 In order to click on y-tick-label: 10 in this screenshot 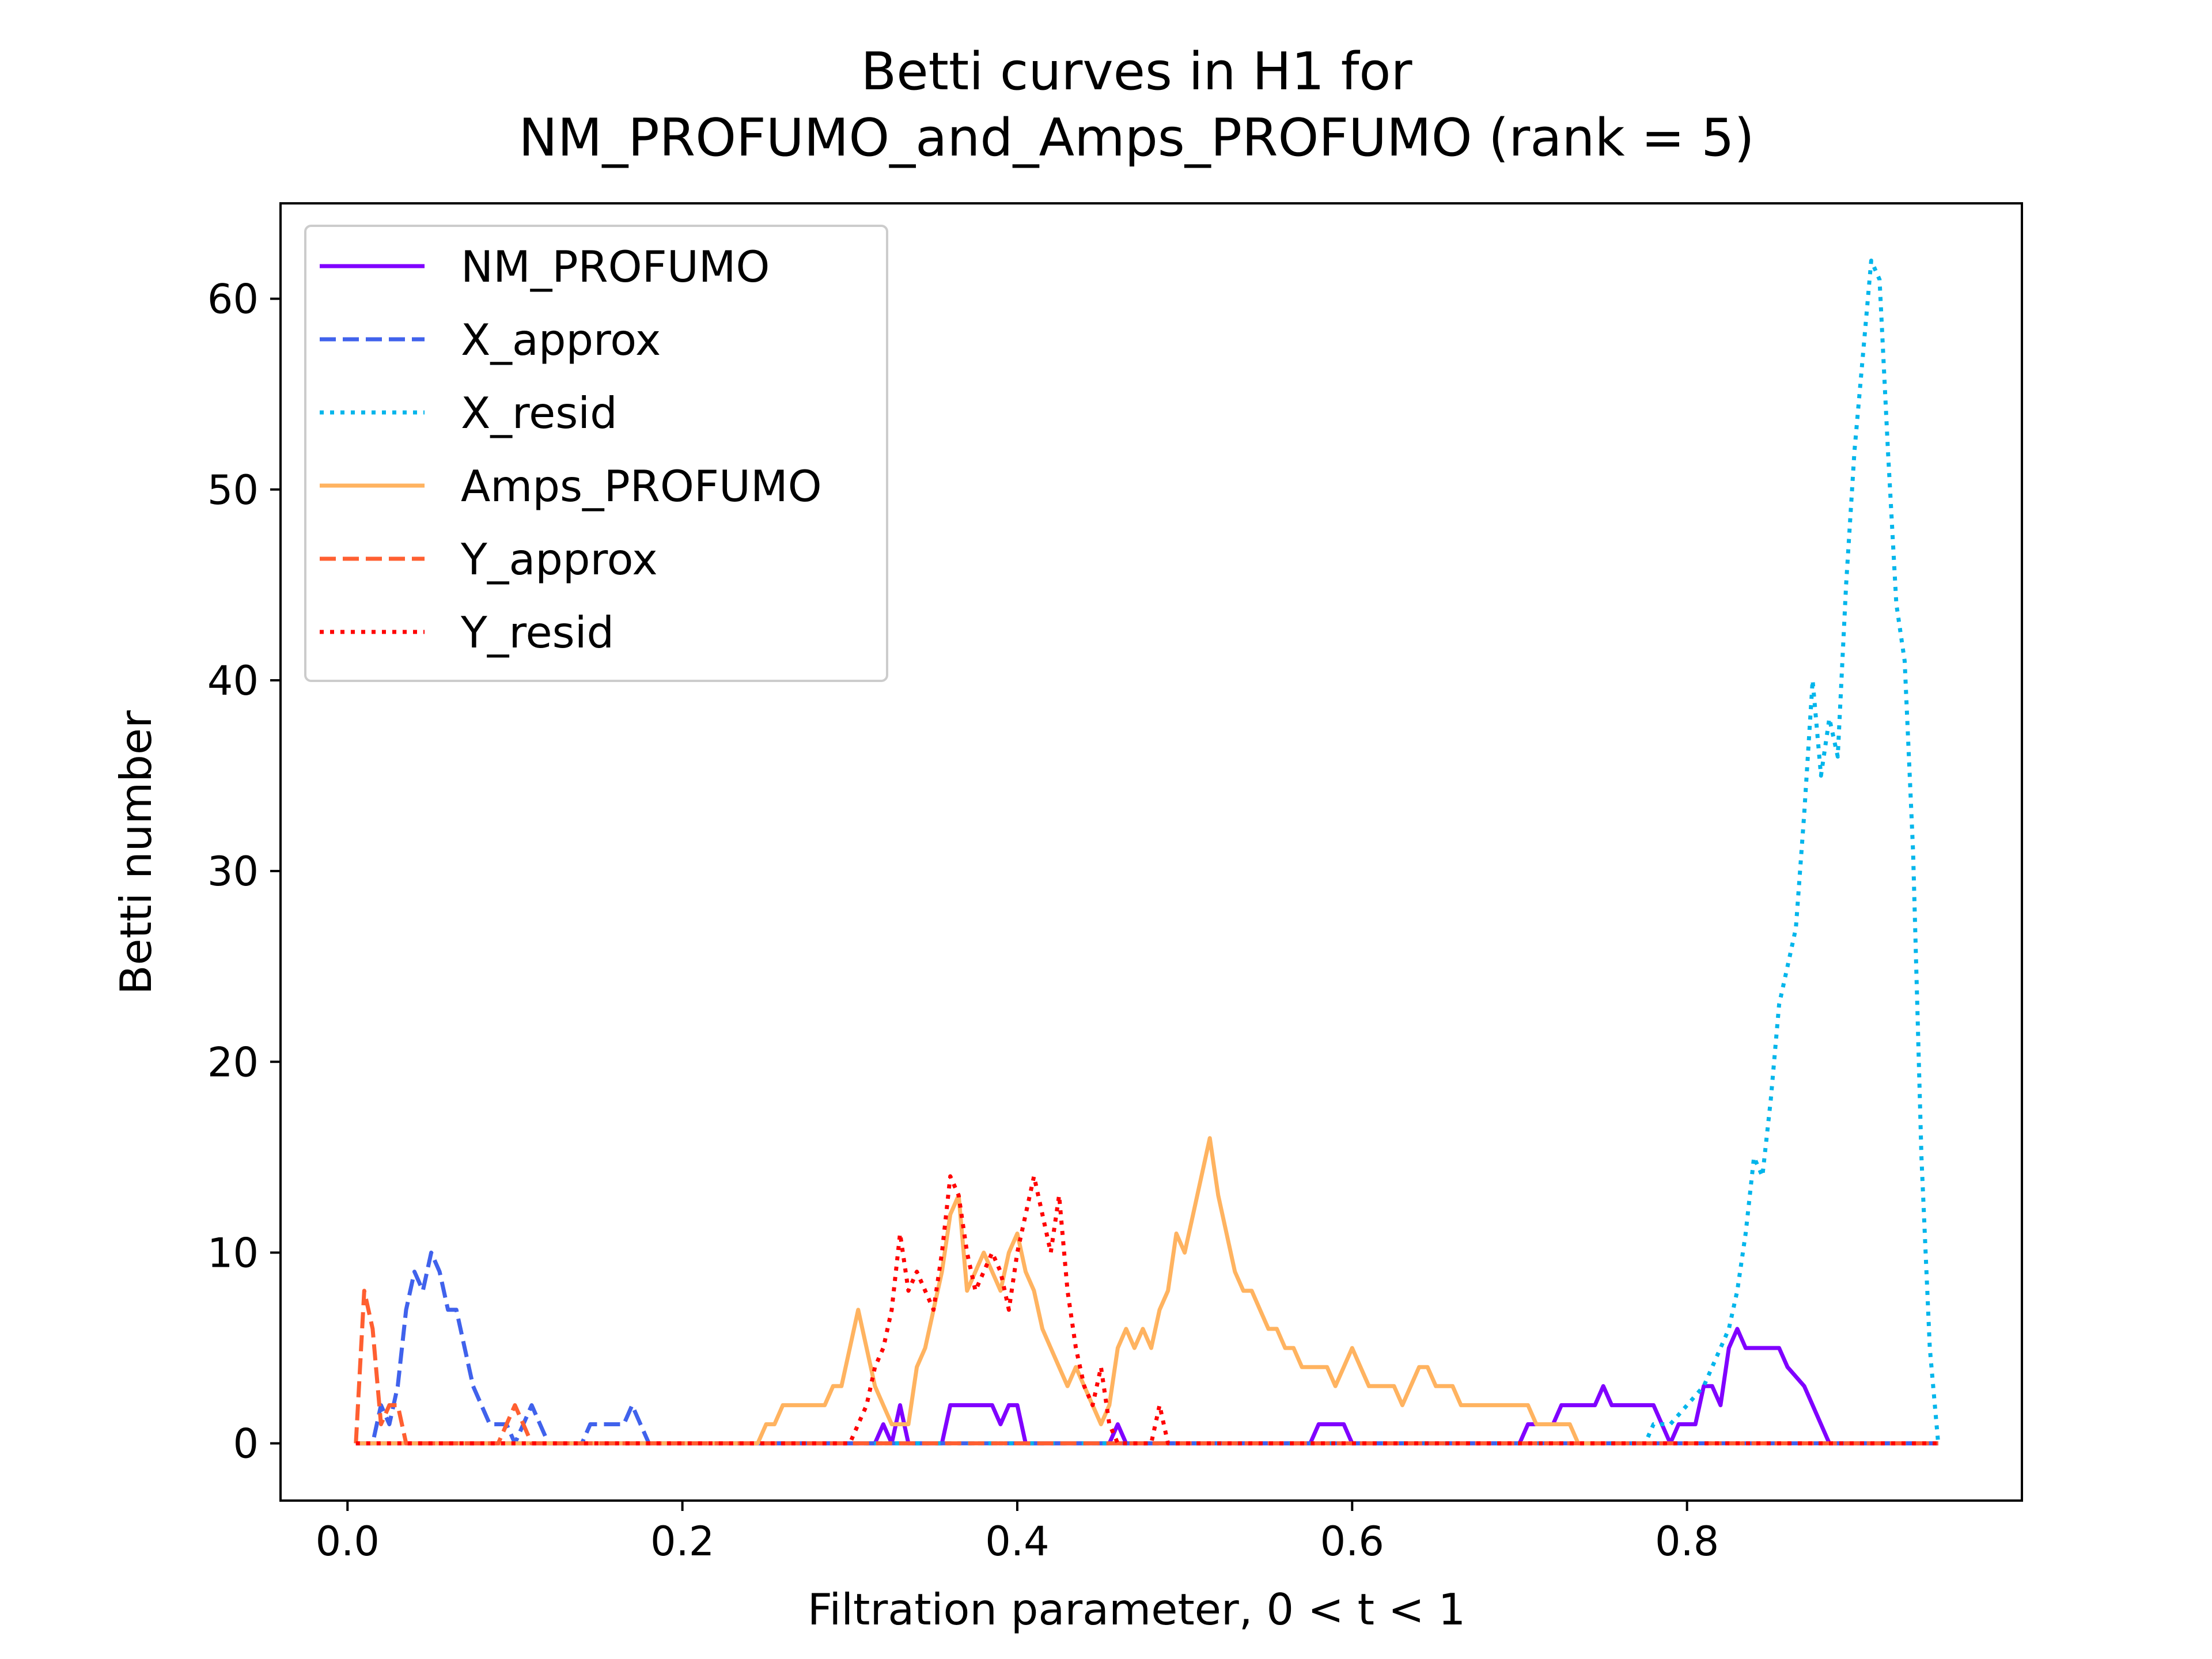, I will do `click(233, 1253)`.